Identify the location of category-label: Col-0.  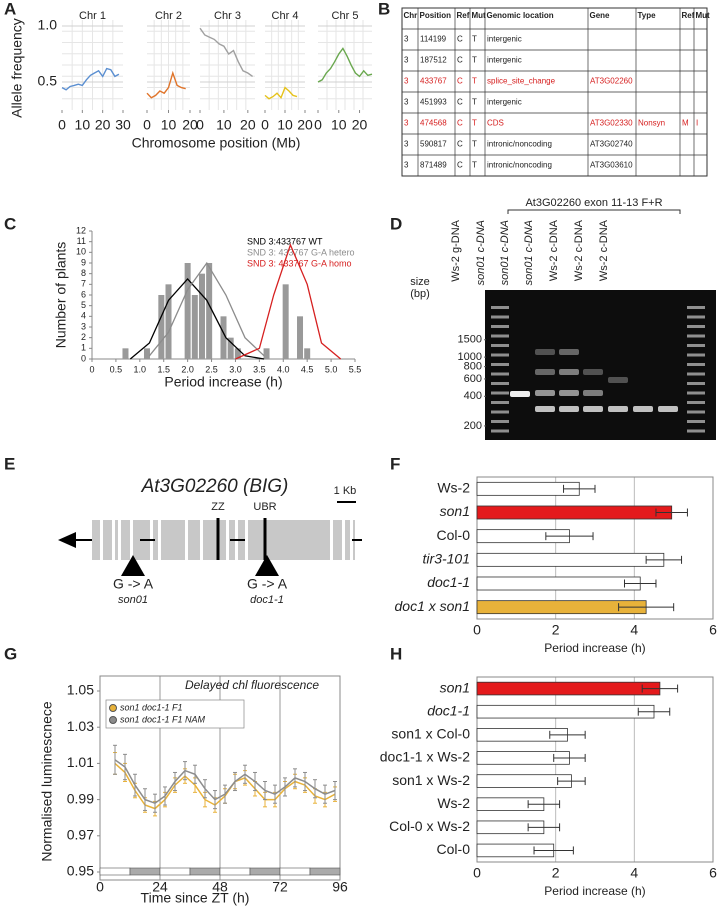
(454, 535).